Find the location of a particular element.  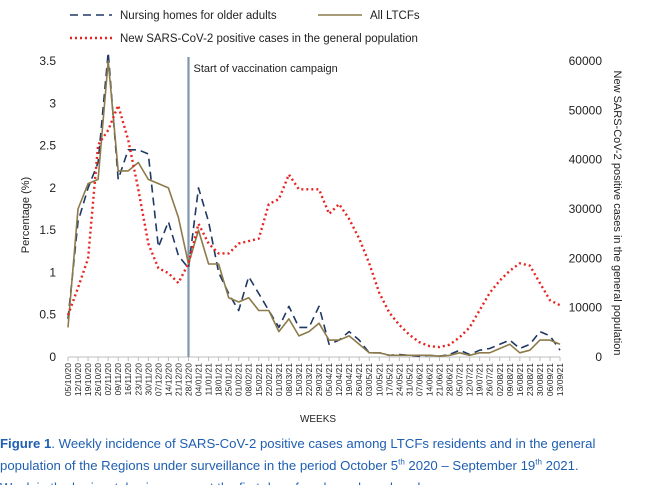

x-tick-label: 12/04/21 is located at coordinates (339, 379).